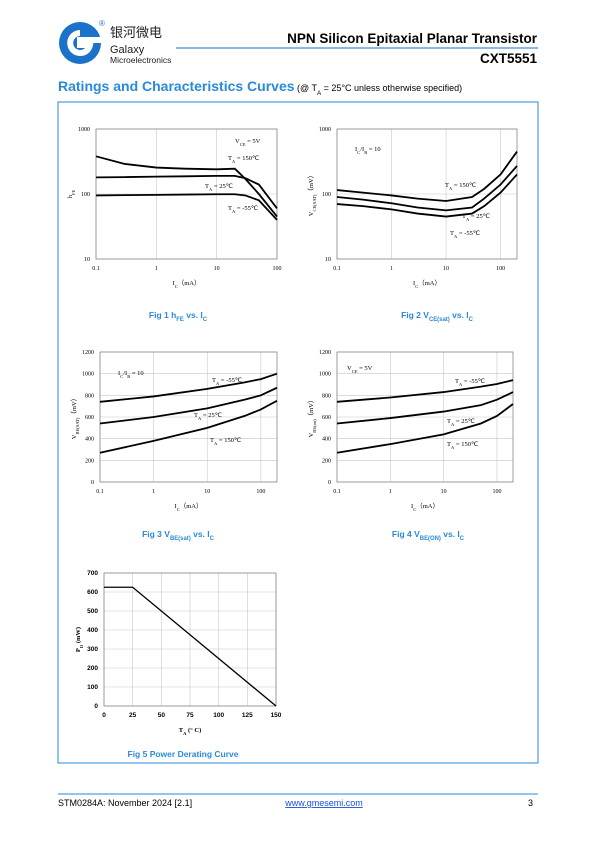 The height and width of the screenshot is (842, 595). What do you see at coordinates (180, 320) in the screenshot?
I see `subscript: FE` at bounding box center [180, 320].